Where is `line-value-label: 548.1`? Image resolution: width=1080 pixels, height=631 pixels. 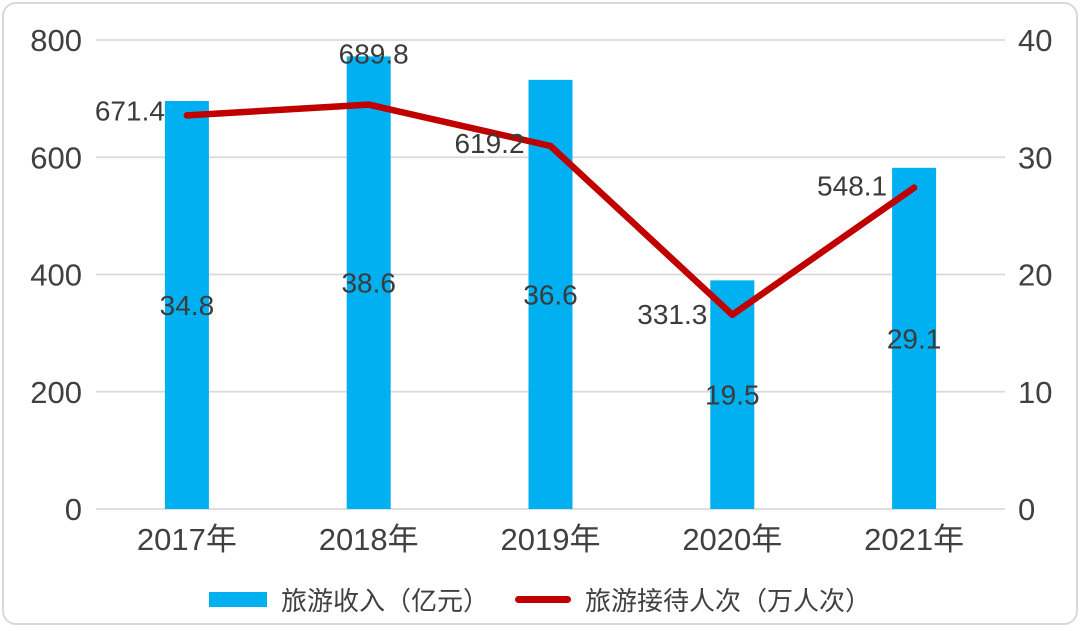 line-value-label: 548.1 is located at coordinates (852, 186).